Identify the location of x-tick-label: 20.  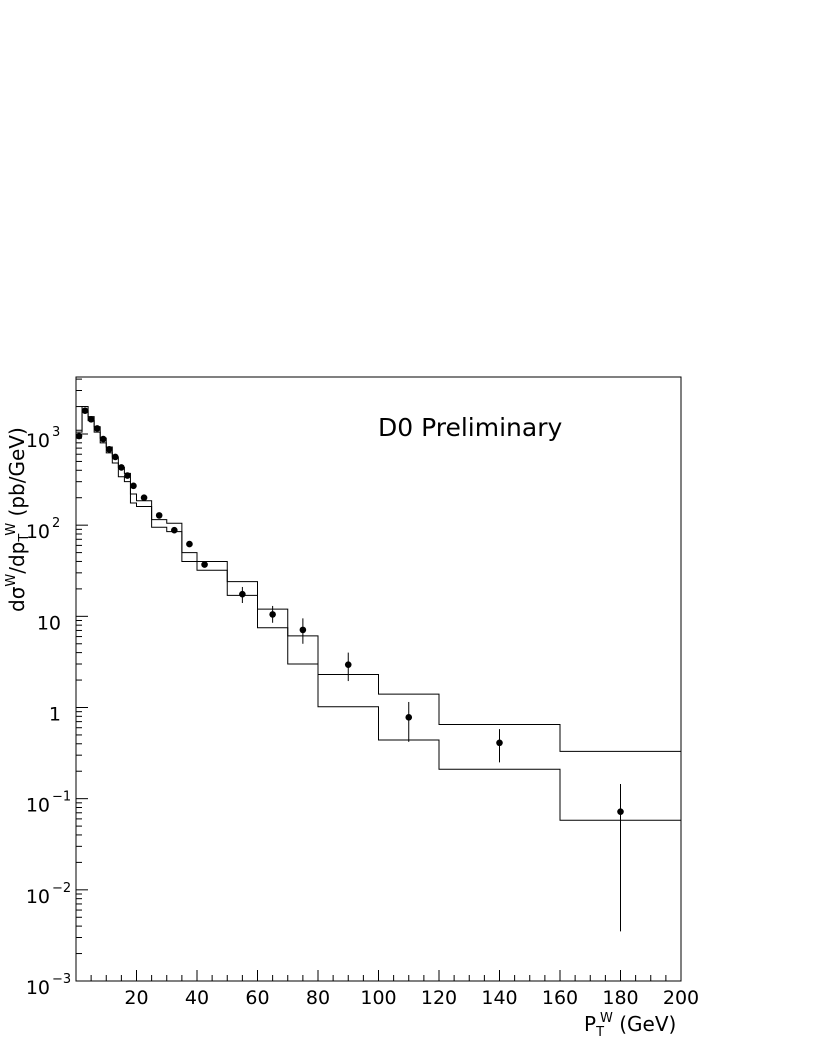
(136, 998).